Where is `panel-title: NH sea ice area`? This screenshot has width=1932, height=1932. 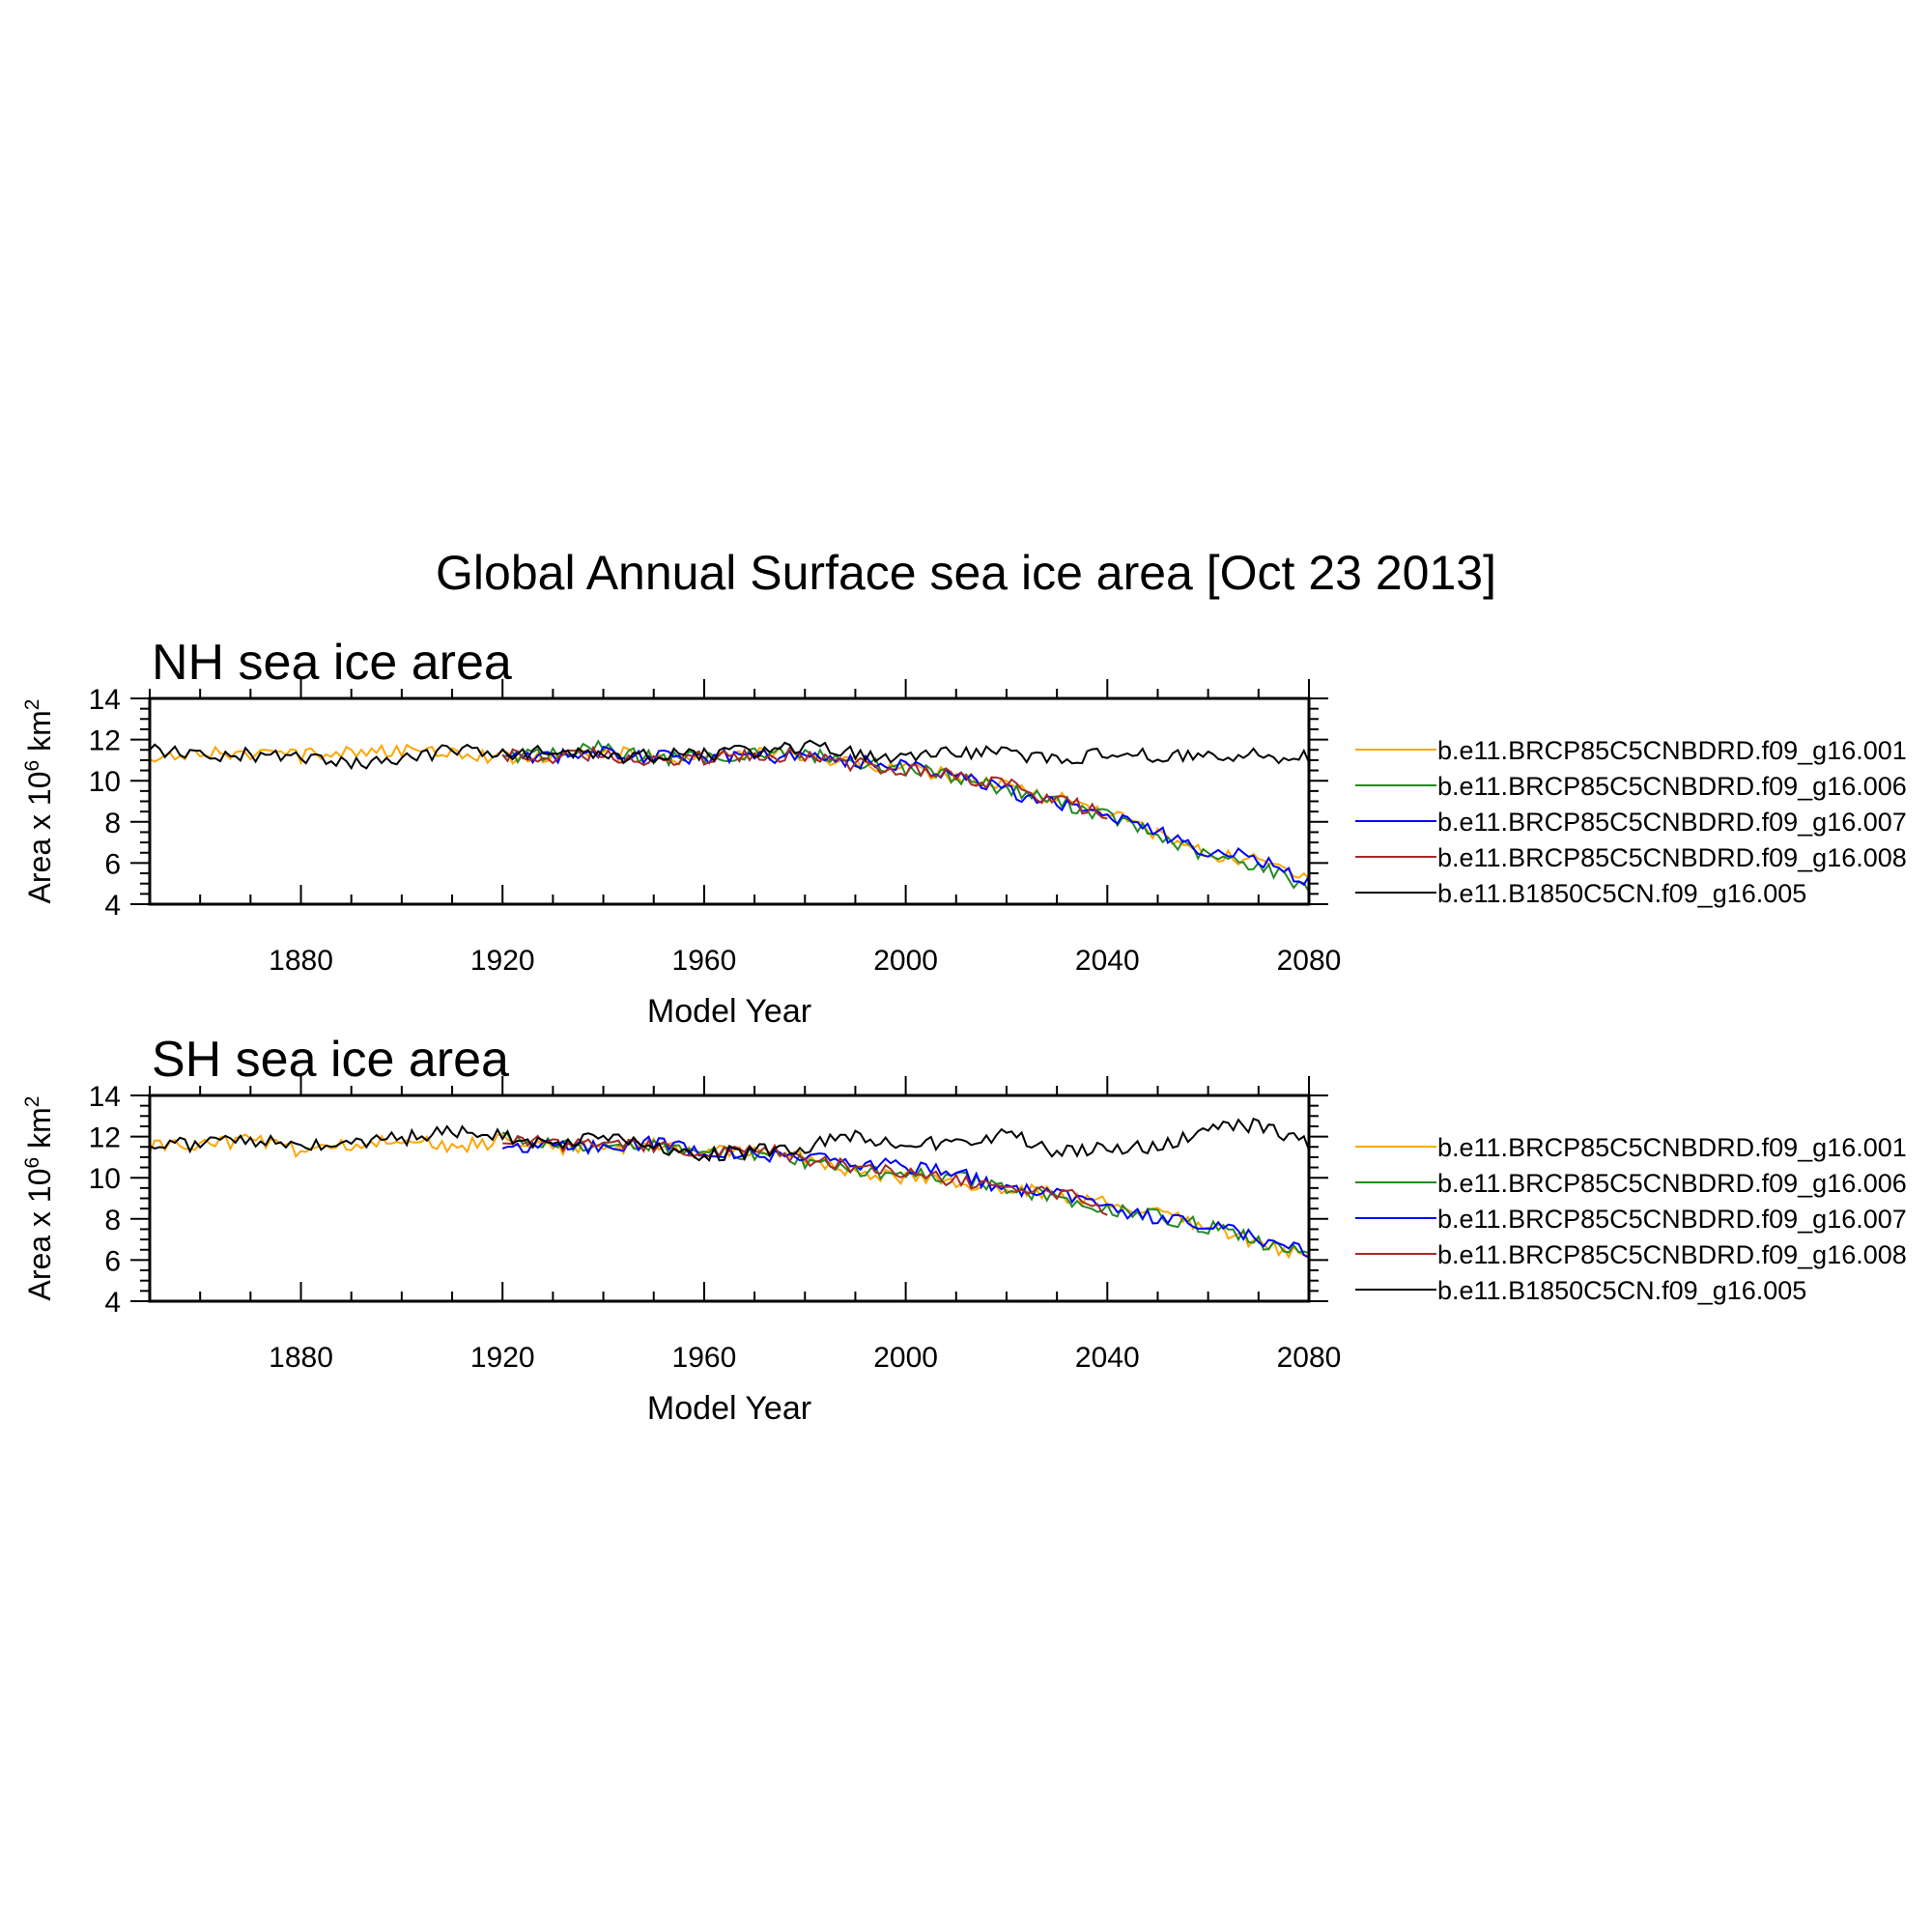
panel-title: NH sea ice area is located at coordinates (332, 663).